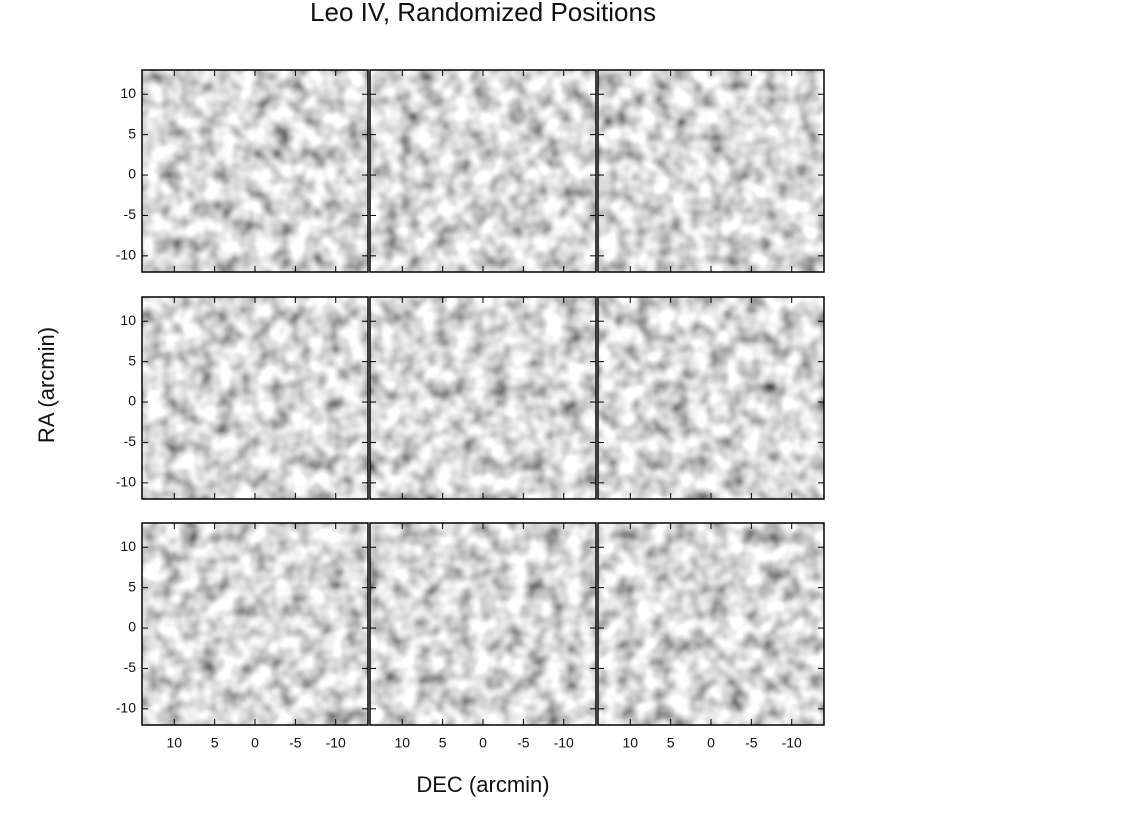 This screenshot has height=817, width=1144. I want to click on x-axis-label: DEC (arcmin), so click(482, 784).